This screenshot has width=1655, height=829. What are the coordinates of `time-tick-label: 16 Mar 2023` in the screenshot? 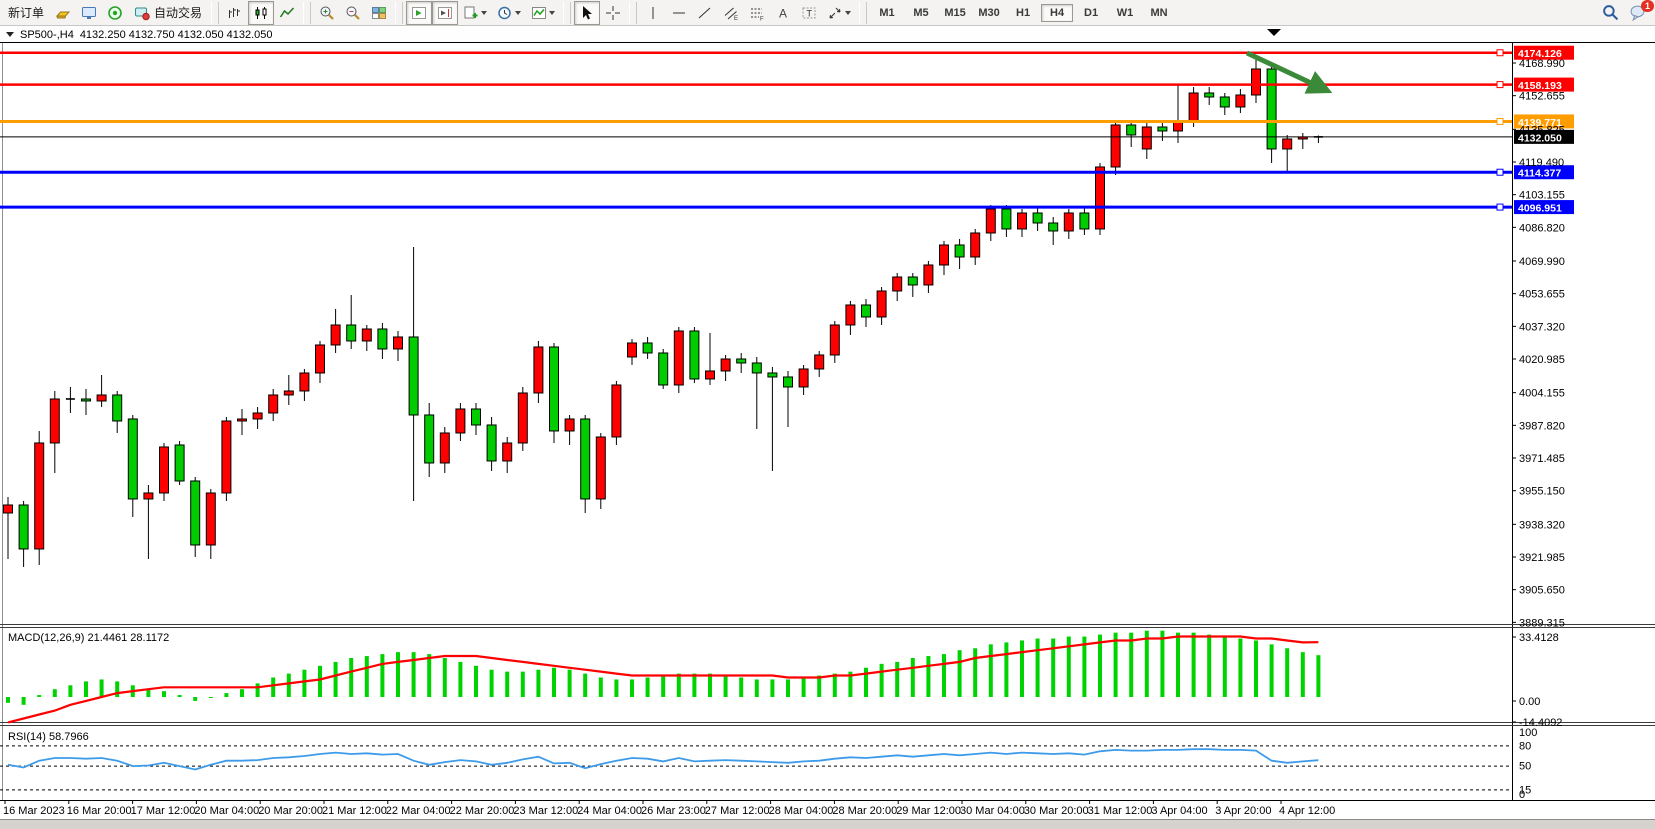 It's located at (34, 811).